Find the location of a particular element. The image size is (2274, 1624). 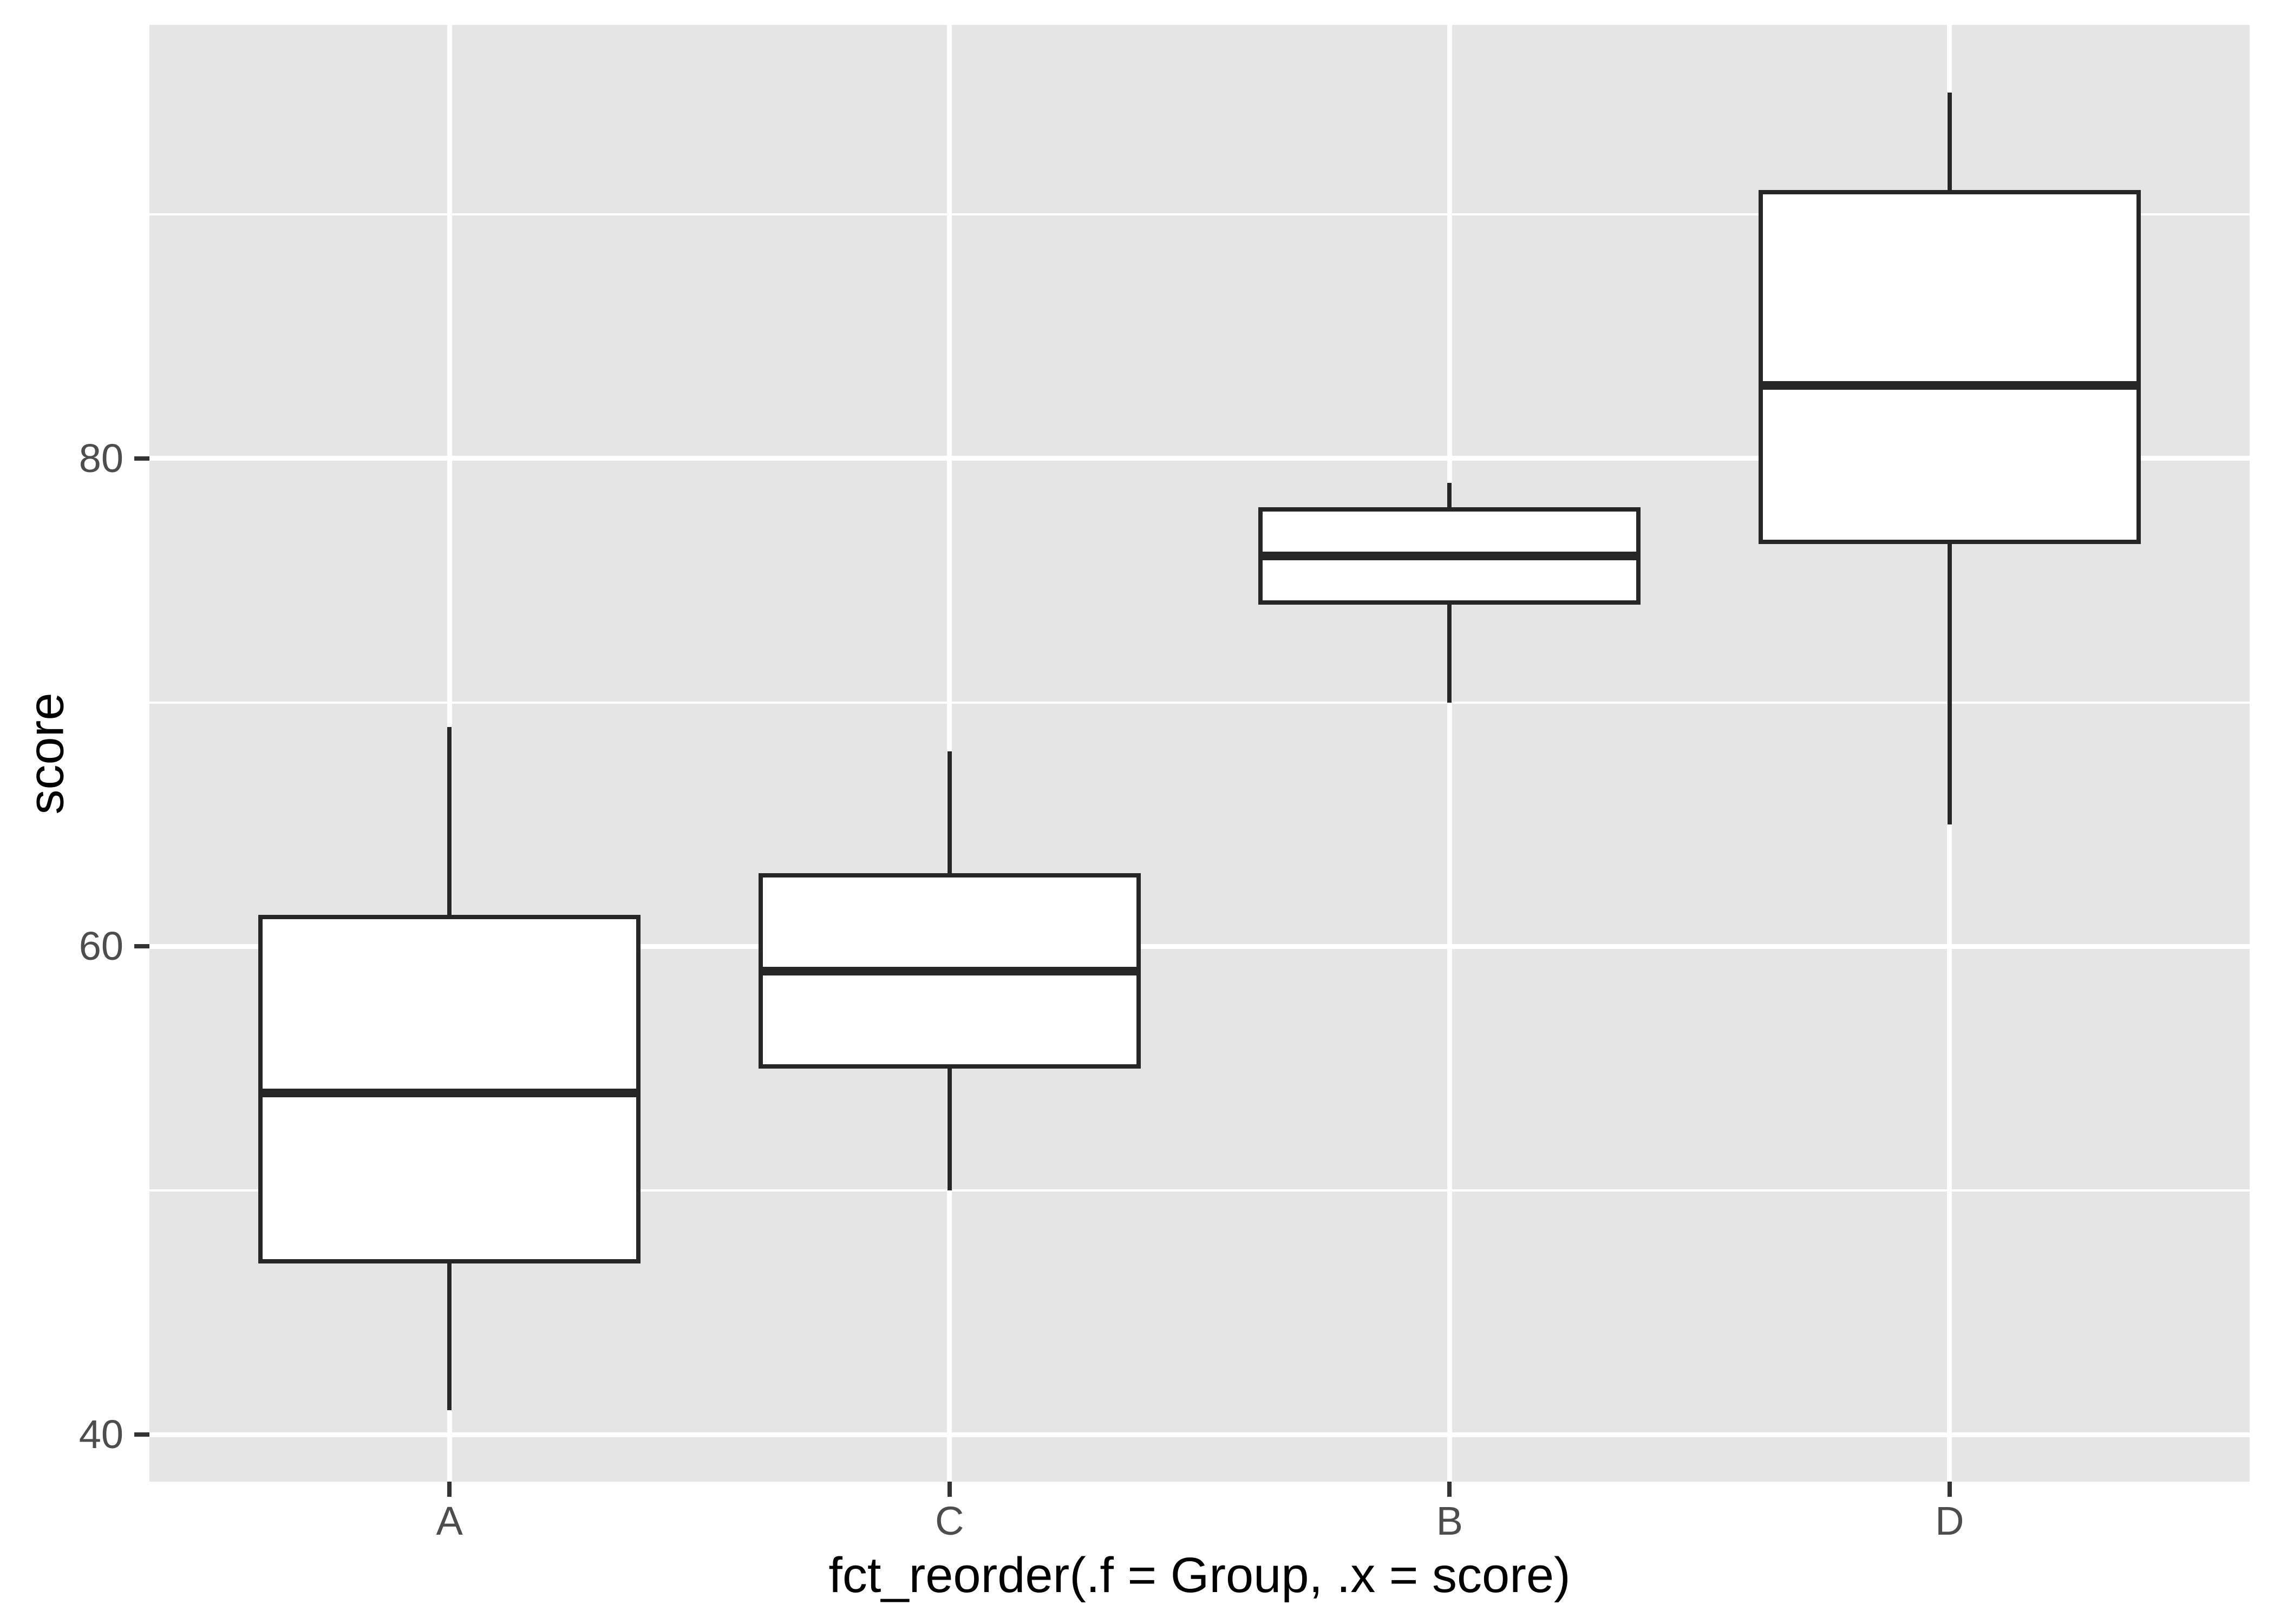

gridline-category is located at coordinates (1450, 753).